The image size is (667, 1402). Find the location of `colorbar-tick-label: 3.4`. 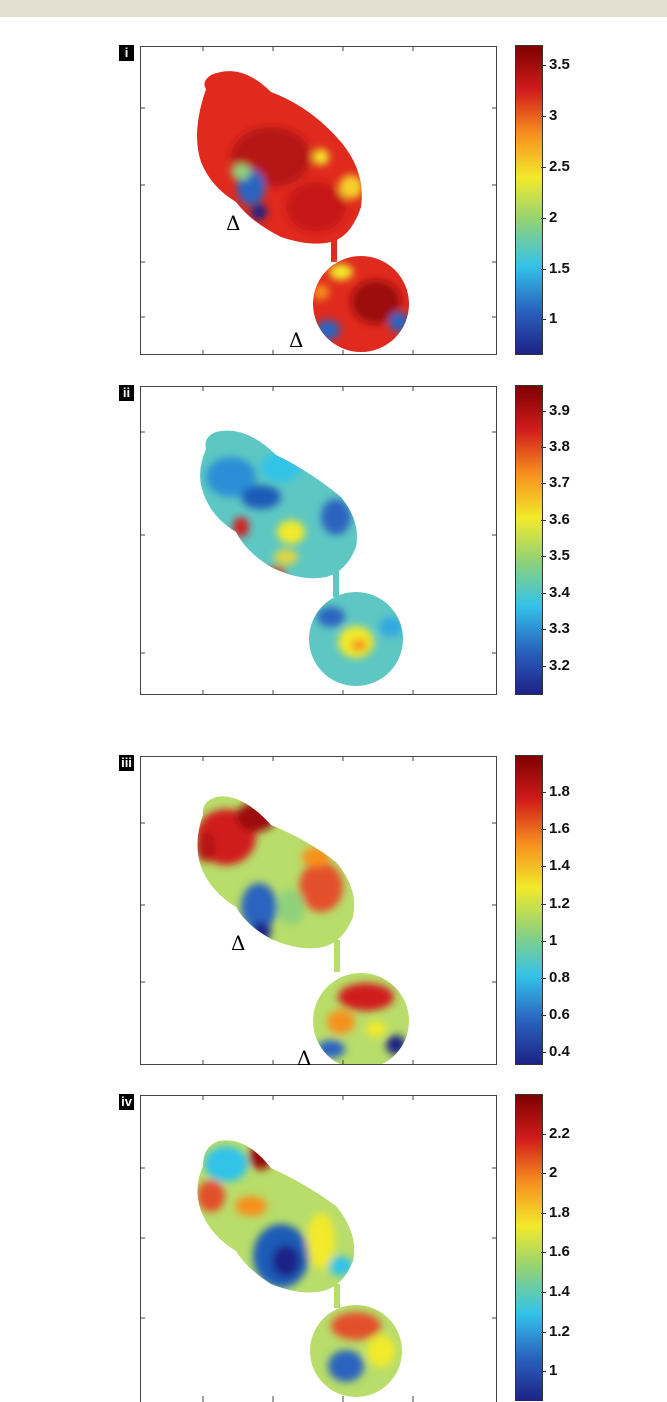

colorbar-tick-label: 3.4 is located at coordinates (559, 592).